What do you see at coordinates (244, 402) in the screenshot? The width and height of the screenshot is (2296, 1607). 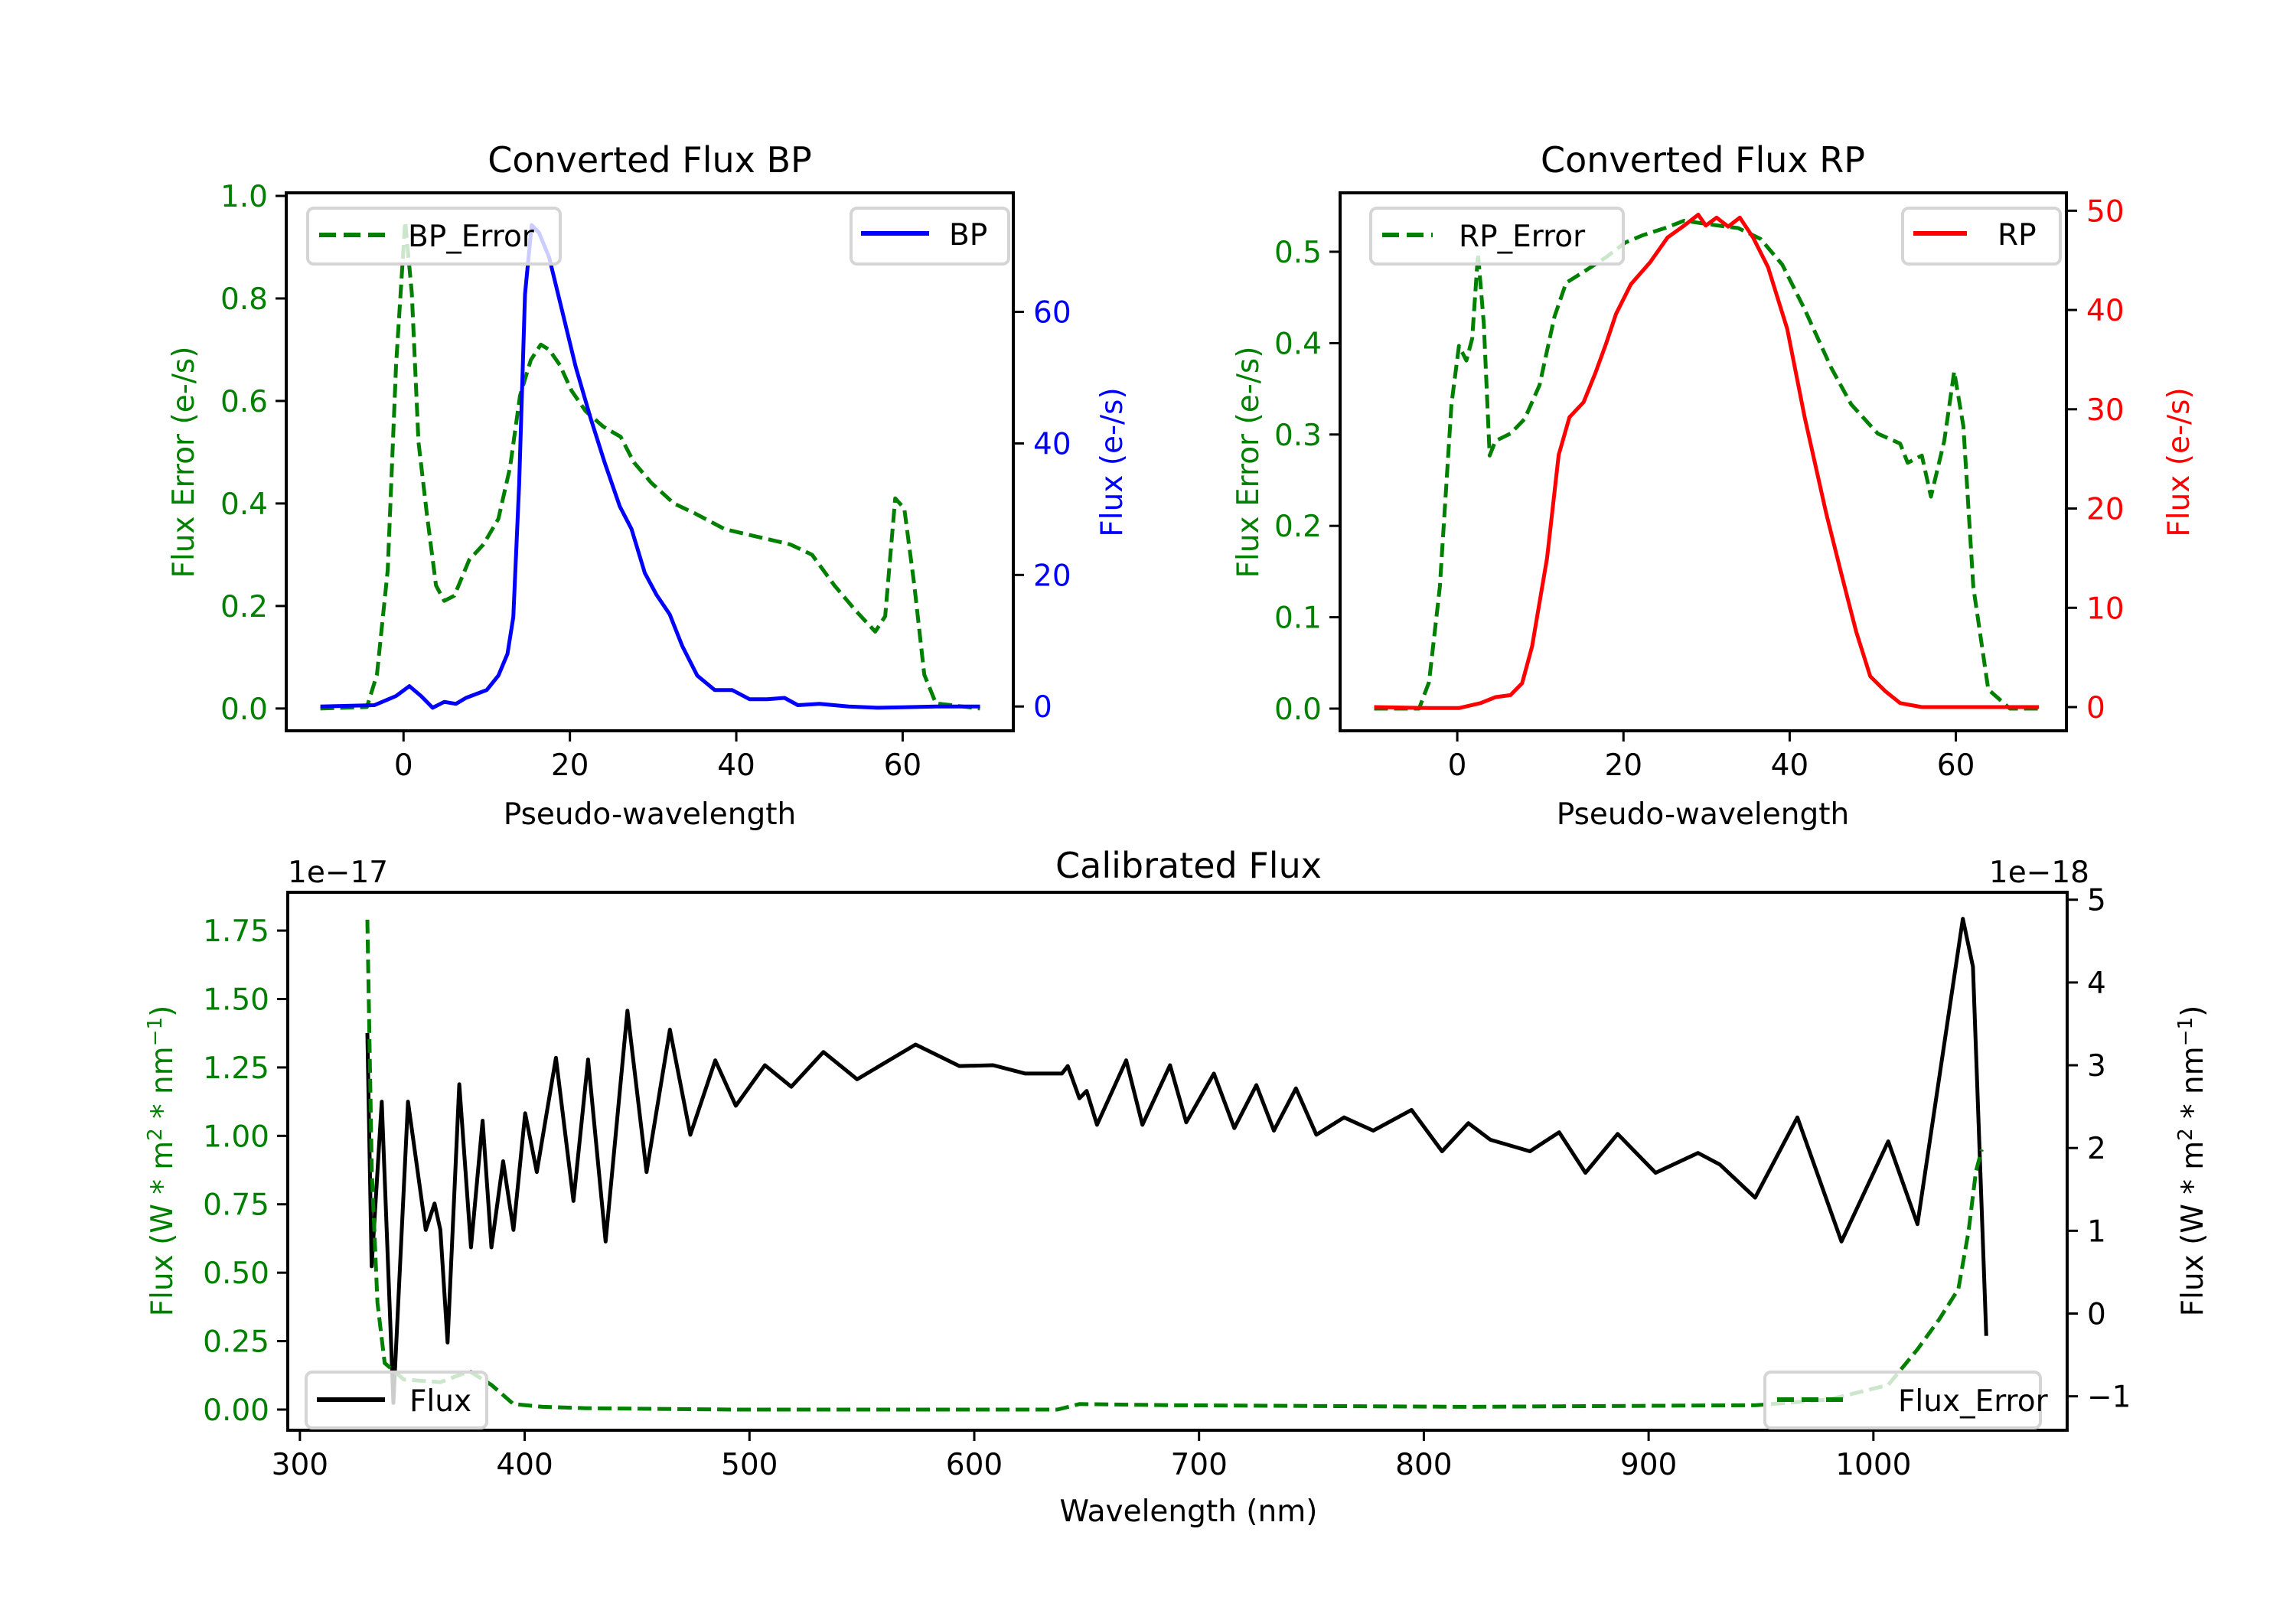 I see `bp-left-y-tick-label: 0.6` at bounding box center [244, 402].